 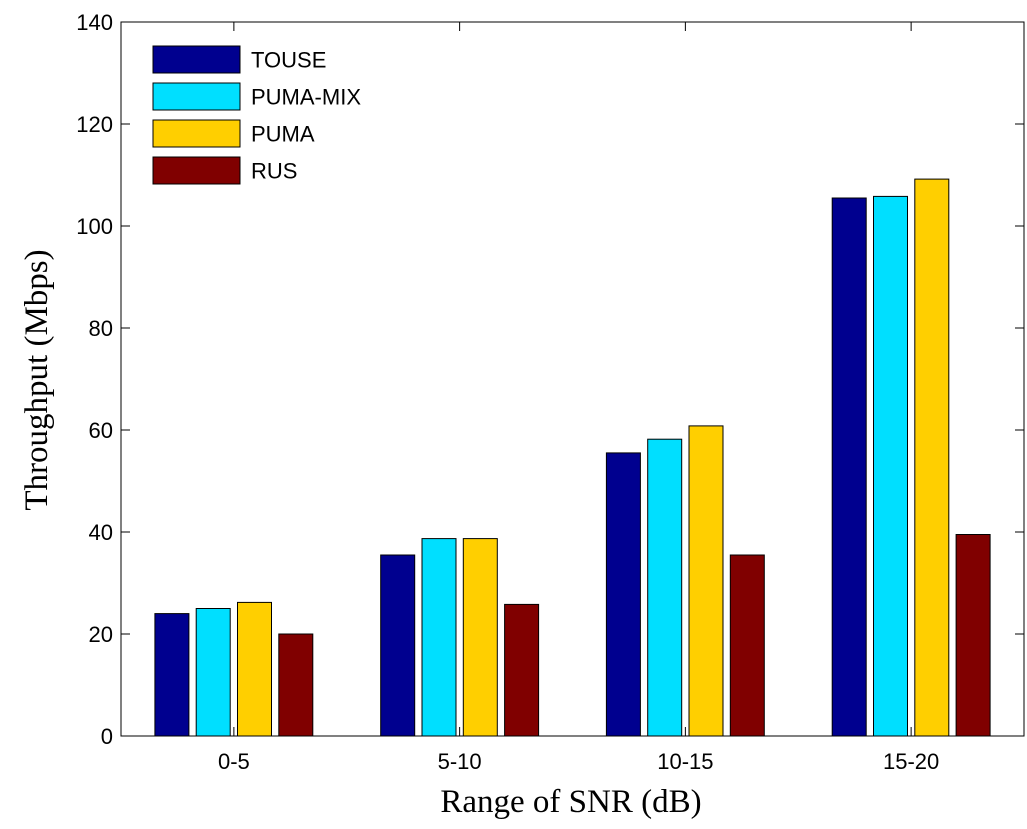 What do you see at coordinates (101, 328) in the screenshot?
I see `y-tick-label: 80` at bounding box center [101, 328].